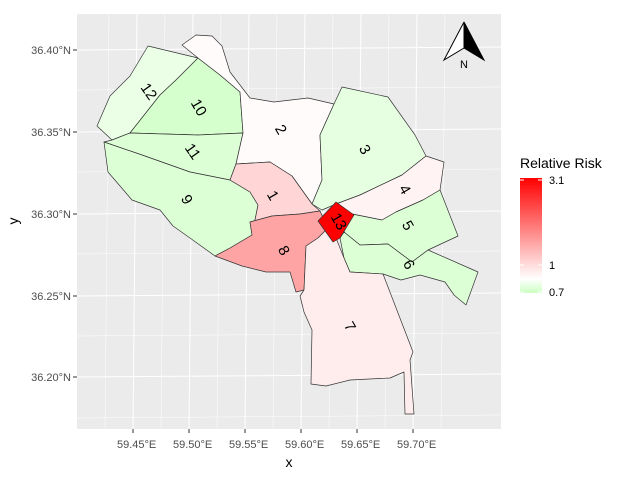 This screenshot has width=619, height=485. I want to click on north-arrow-label: N, so click(464, 65).